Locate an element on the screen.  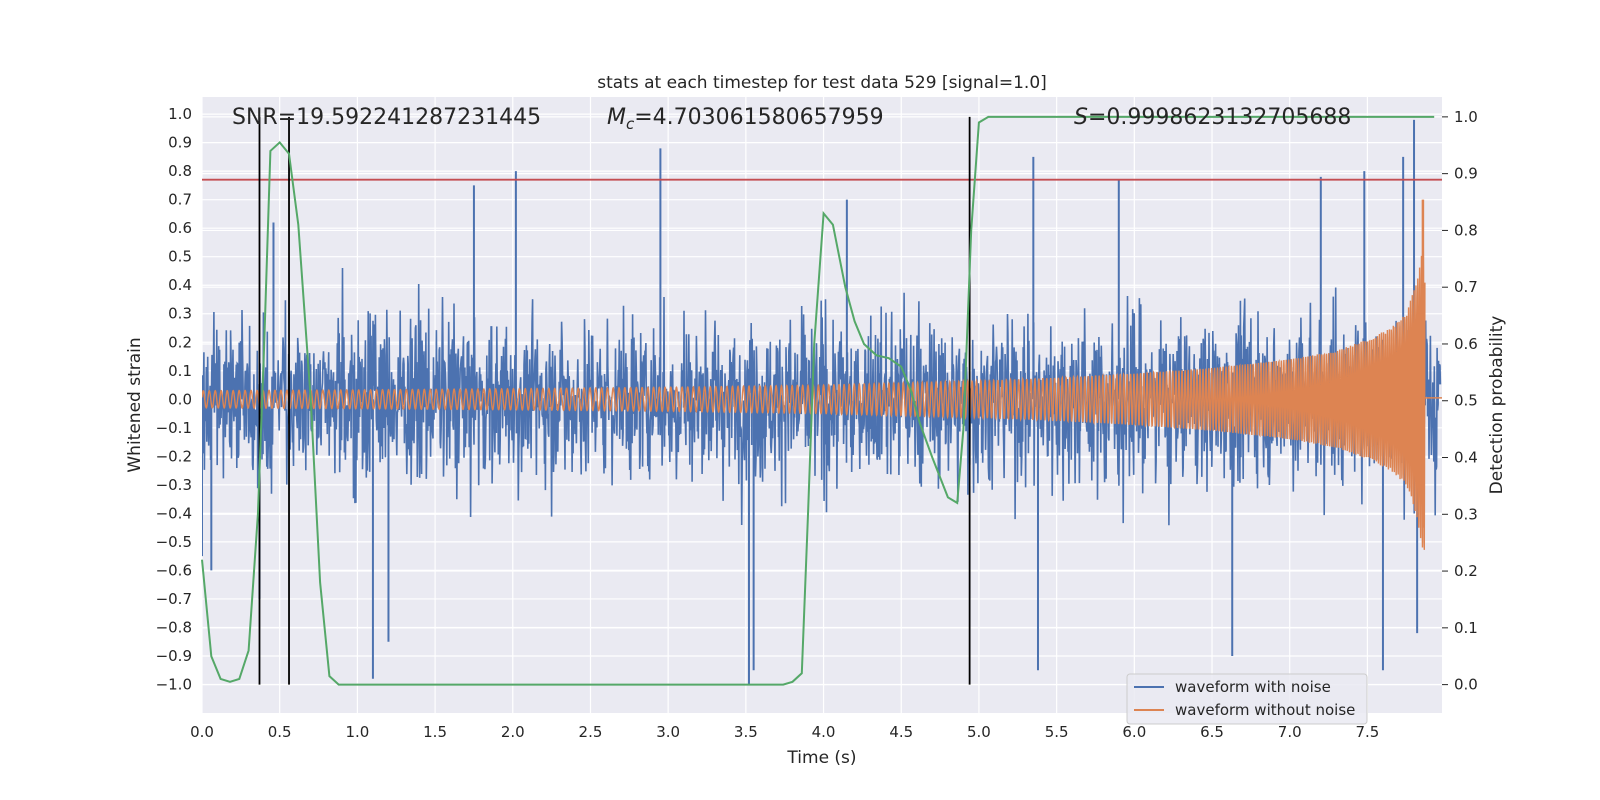
y-tick-label-right: 0.8 is located at coordinates (1466, 230).